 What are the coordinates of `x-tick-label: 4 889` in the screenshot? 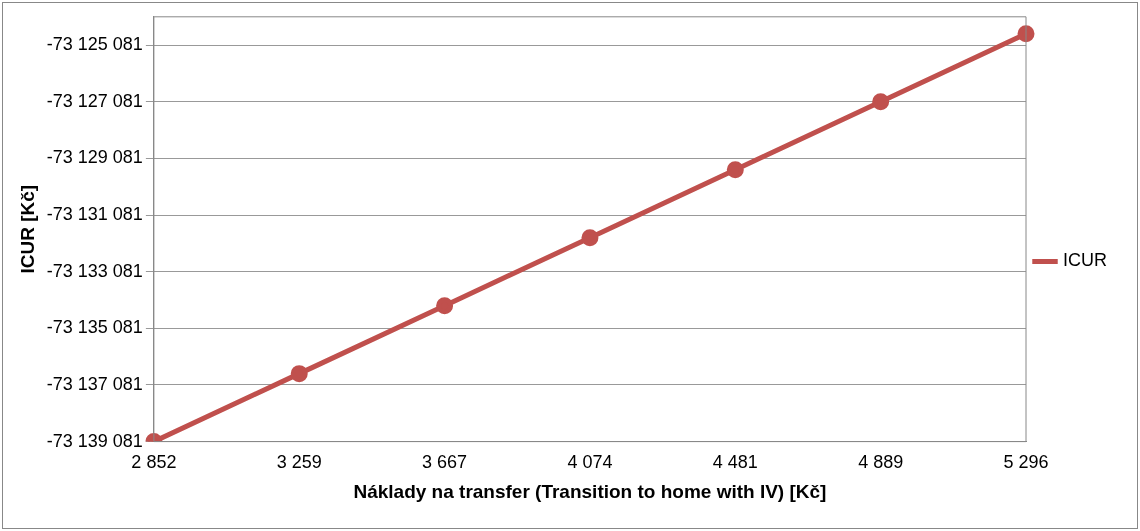 It's located at (881, 462).